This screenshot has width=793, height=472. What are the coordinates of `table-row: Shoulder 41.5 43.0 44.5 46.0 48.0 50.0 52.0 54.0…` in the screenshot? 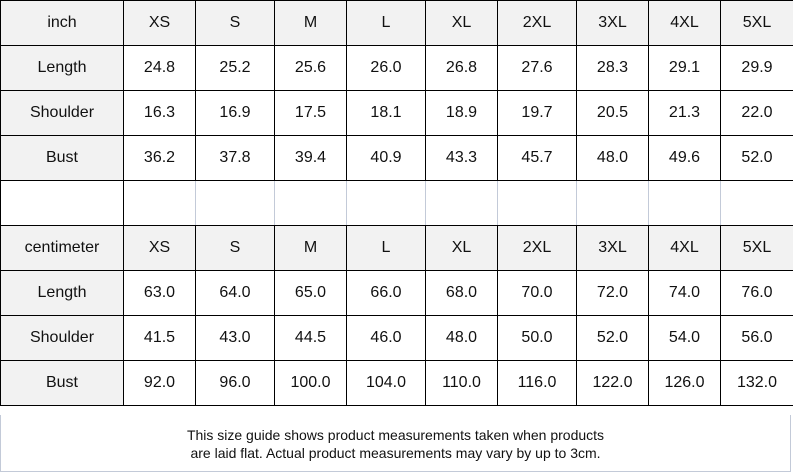 It's located at (396, 338).